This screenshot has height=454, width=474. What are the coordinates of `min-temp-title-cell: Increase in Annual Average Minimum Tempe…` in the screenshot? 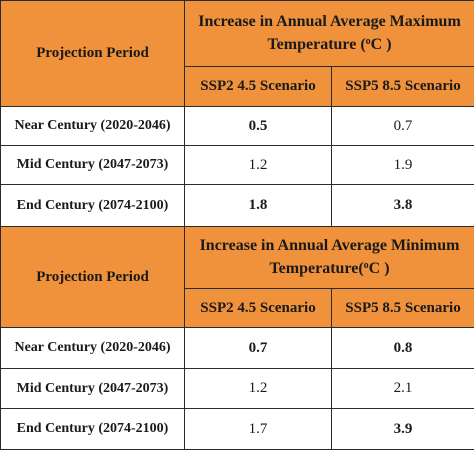 It's located at (328, 257).